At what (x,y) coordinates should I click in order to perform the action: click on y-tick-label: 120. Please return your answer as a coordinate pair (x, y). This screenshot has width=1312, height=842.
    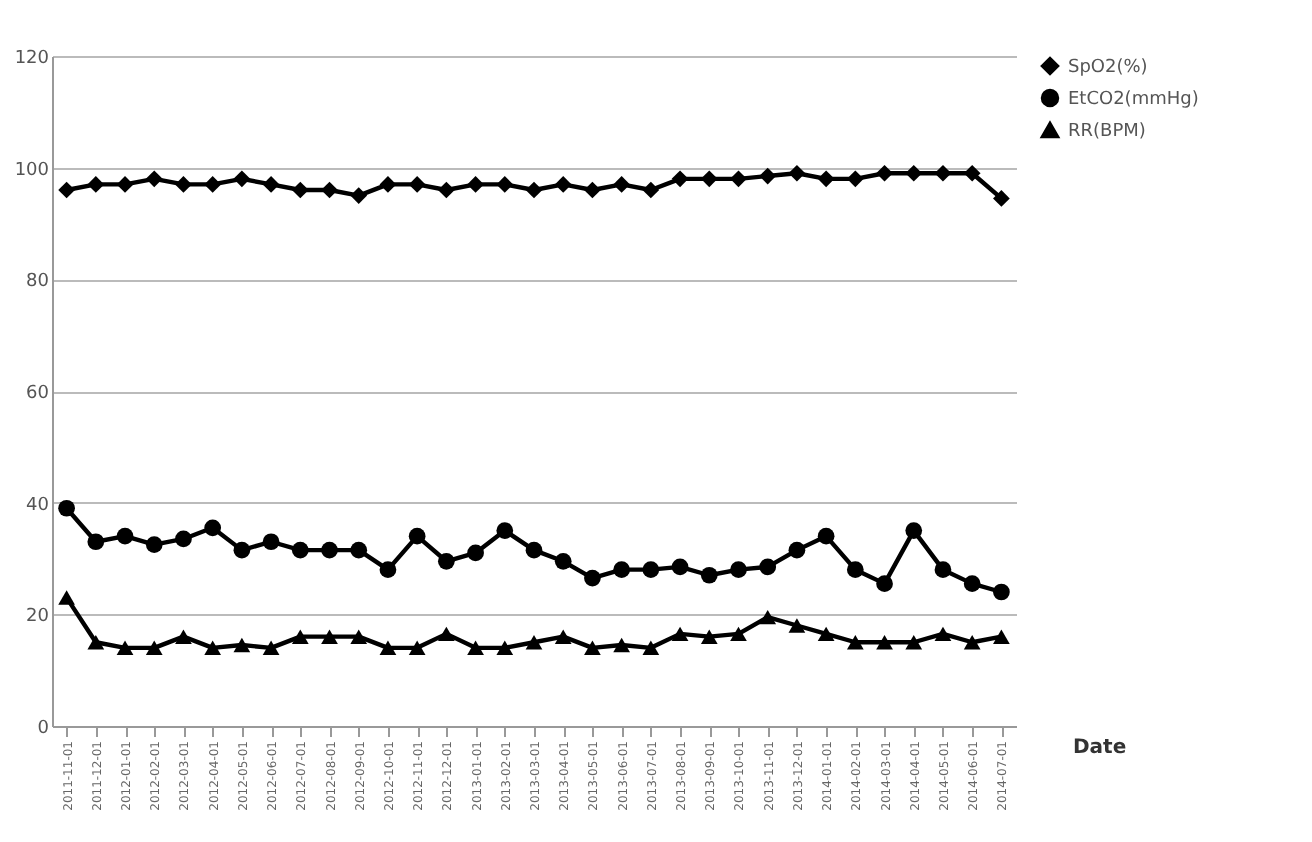
    Looking at the image, I should click on (32, 59).